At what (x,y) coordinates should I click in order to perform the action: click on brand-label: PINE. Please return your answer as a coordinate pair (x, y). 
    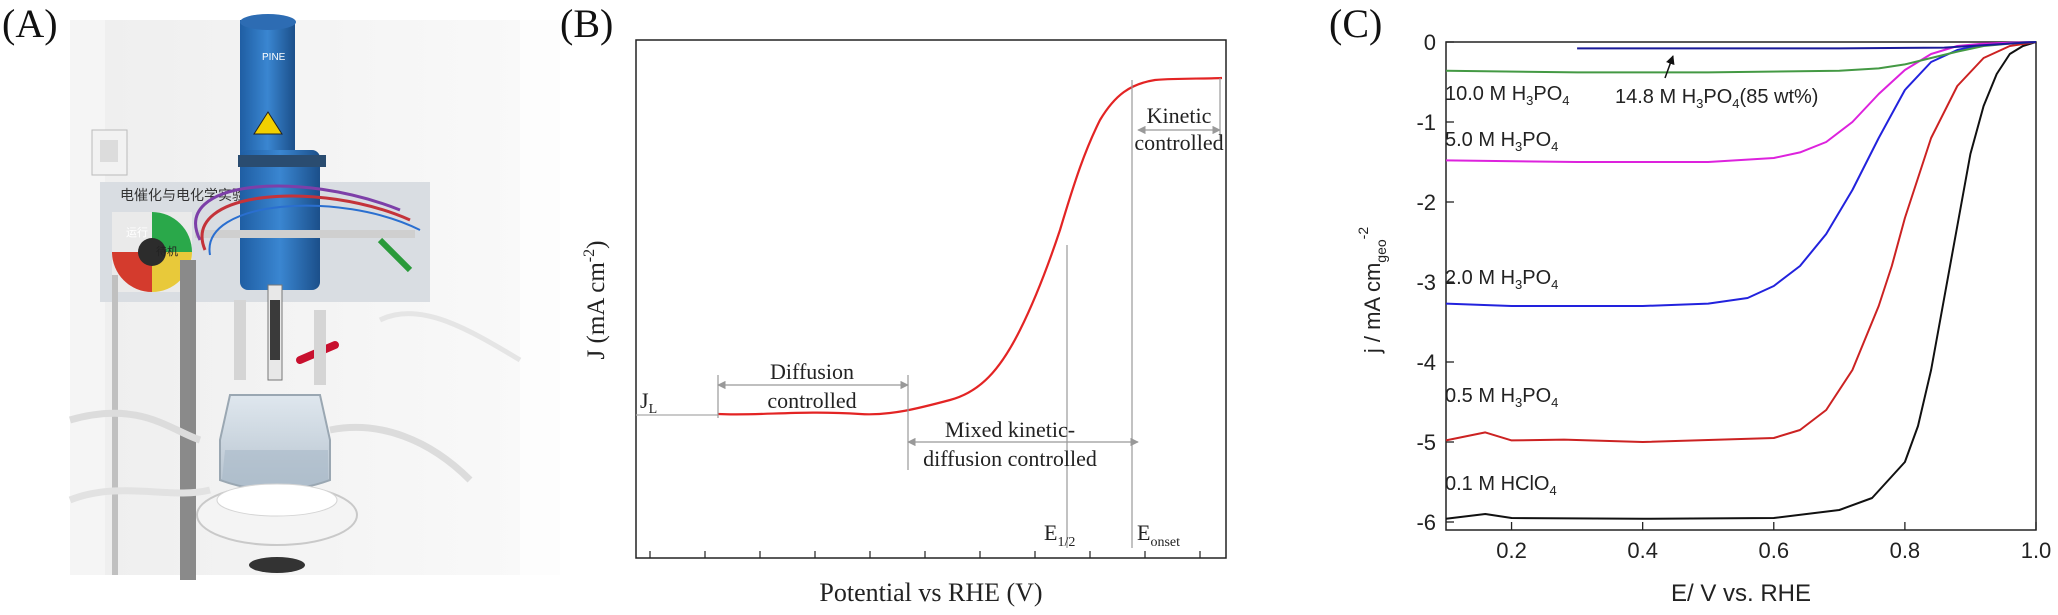
    Looking at the image, I should click on (274, 57).